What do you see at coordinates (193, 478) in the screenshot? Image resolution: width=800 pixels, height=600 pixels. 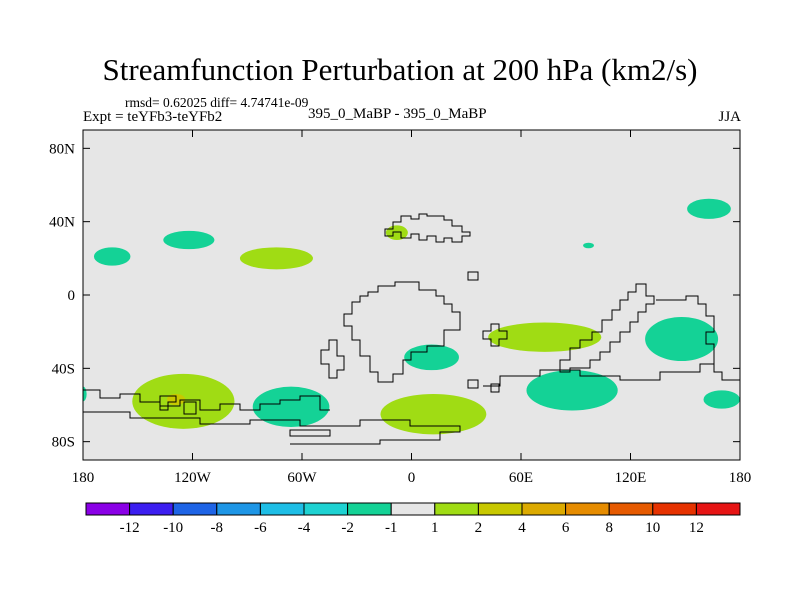 I see `x-tick-label: 120W` at bounding box center [193, 478].